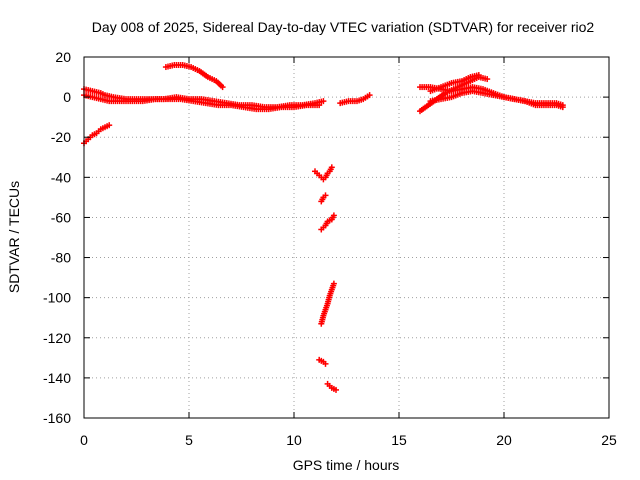  What do you see at coordinates (399, 440) in the screenshot?
I see `x-tick-label: 15` at bounding box center [399, 440].